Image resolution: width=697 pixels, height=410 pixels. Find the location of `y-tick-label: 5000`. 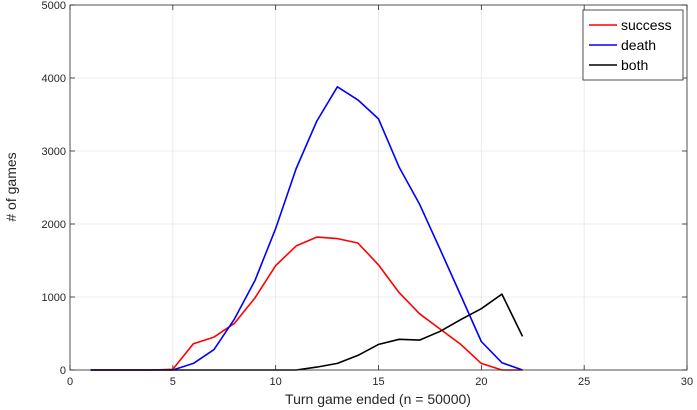

y-tick-label: 5000 is located at coordinates (54, 6).